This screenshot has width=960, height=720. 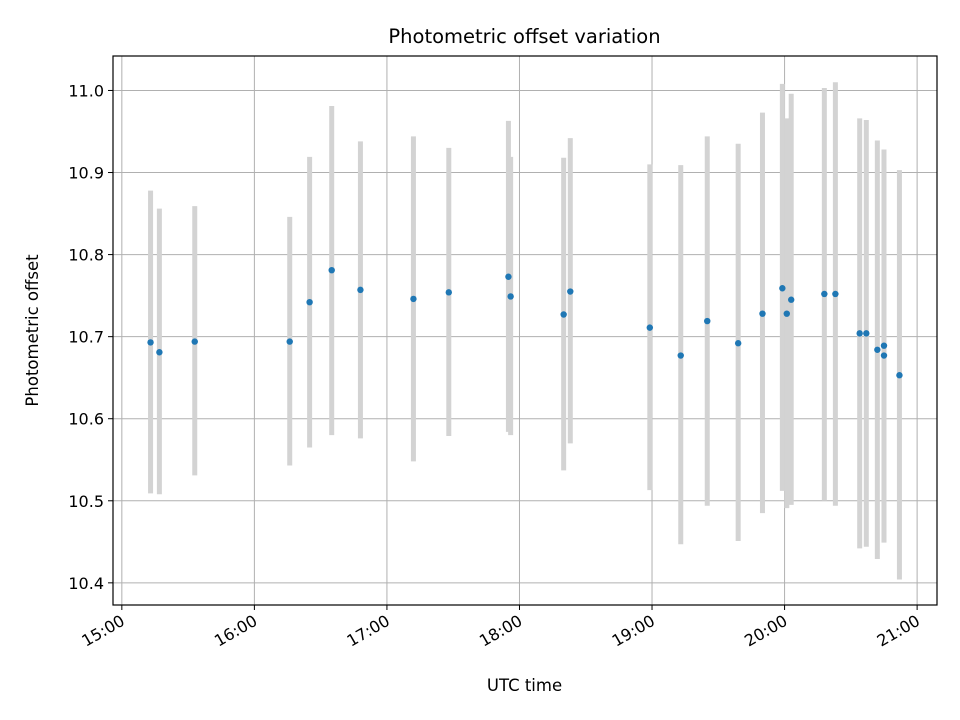 I want to click on y-tick-label: 10.6, so click(x=86, y=419).